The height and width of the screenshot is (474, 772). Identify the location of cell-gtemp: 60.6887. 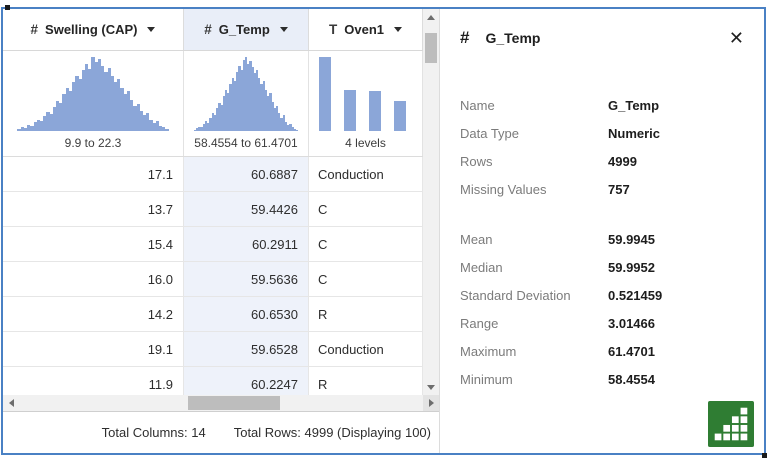
(246, 174).